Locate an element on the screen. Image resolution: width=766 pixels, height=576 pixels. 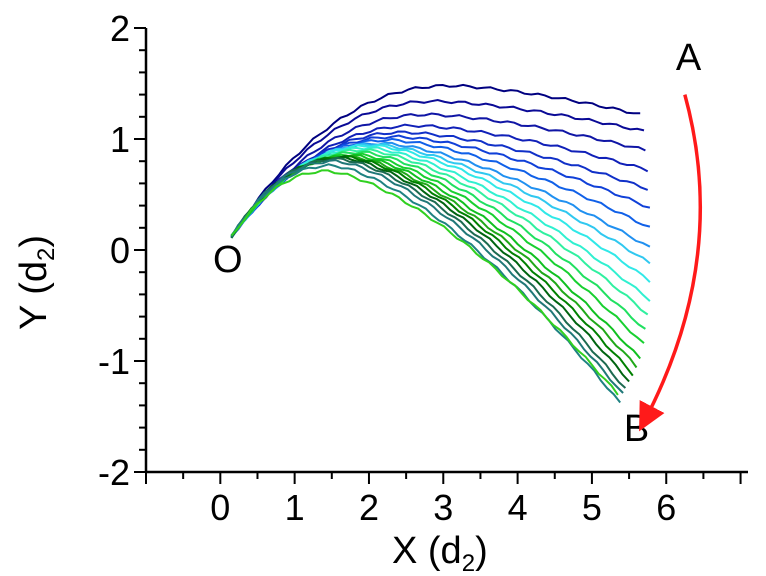
point-label-a: A is located at coordinates (689, 58).